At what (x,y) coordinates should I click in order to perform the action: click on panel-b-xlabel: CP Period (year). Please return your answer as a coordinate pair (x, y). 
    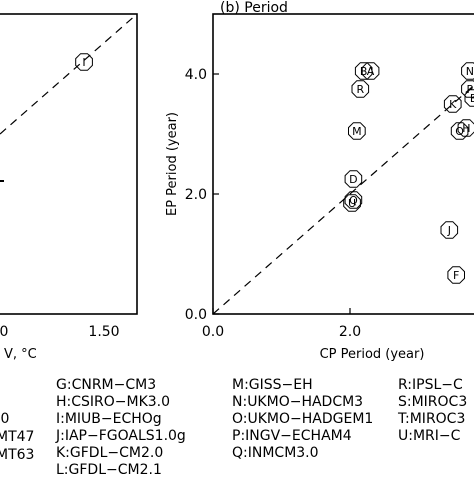
    Looking at the image, I should click on (372, 354).